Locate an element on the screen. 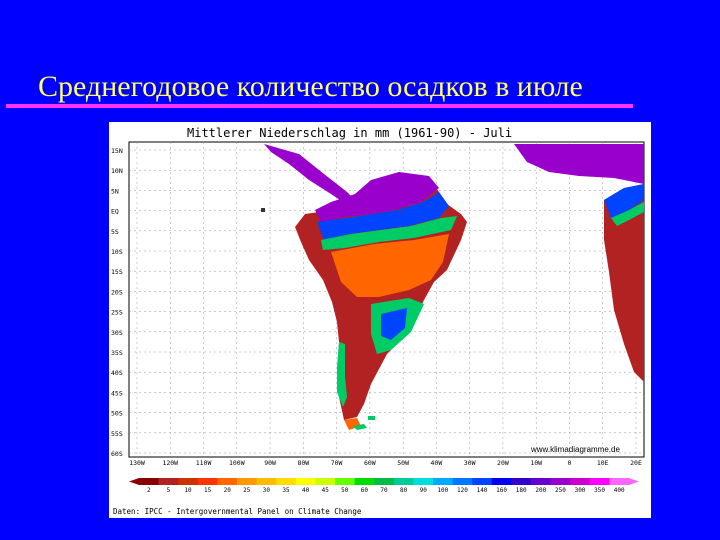  lat-label: 15N is located at coordinates (117, 151).